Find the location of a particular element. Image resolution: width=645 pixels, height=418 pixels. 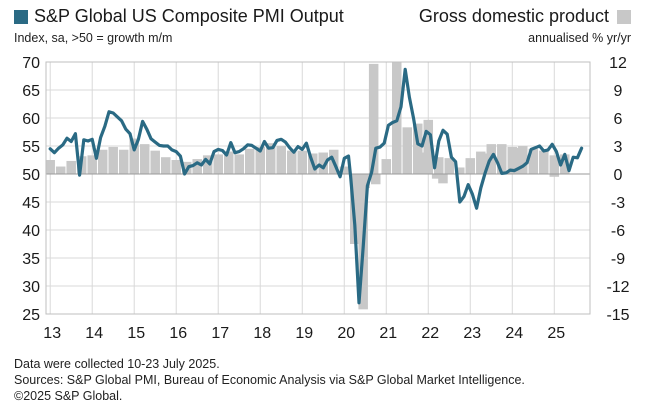

x-tick-label: 23 is located at coordinates (472, 333).